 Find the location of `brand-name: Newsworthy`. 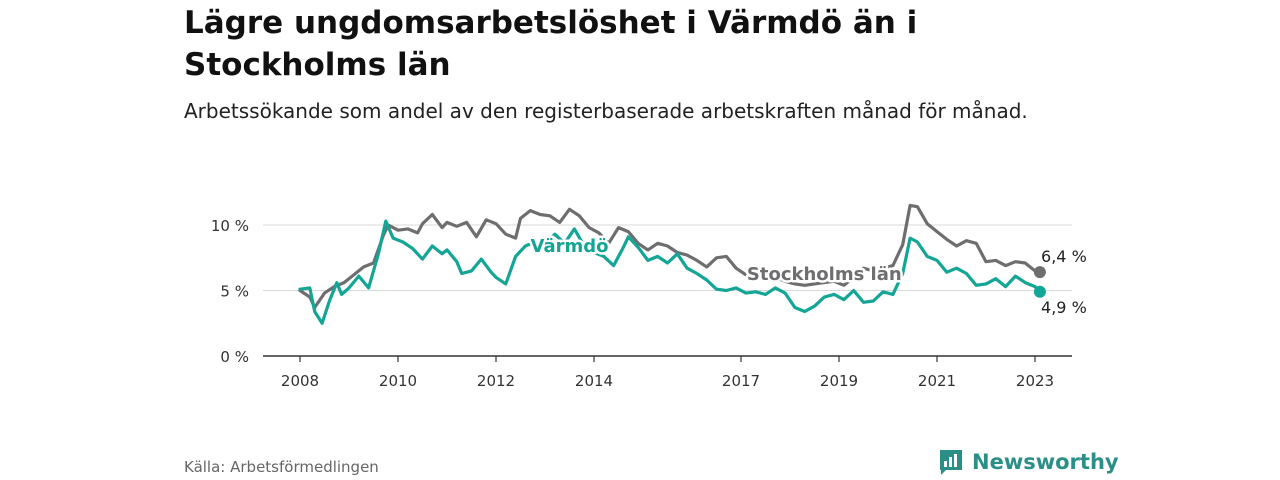

brand-name: Newsworthy is located at coordinates (1045, 462).